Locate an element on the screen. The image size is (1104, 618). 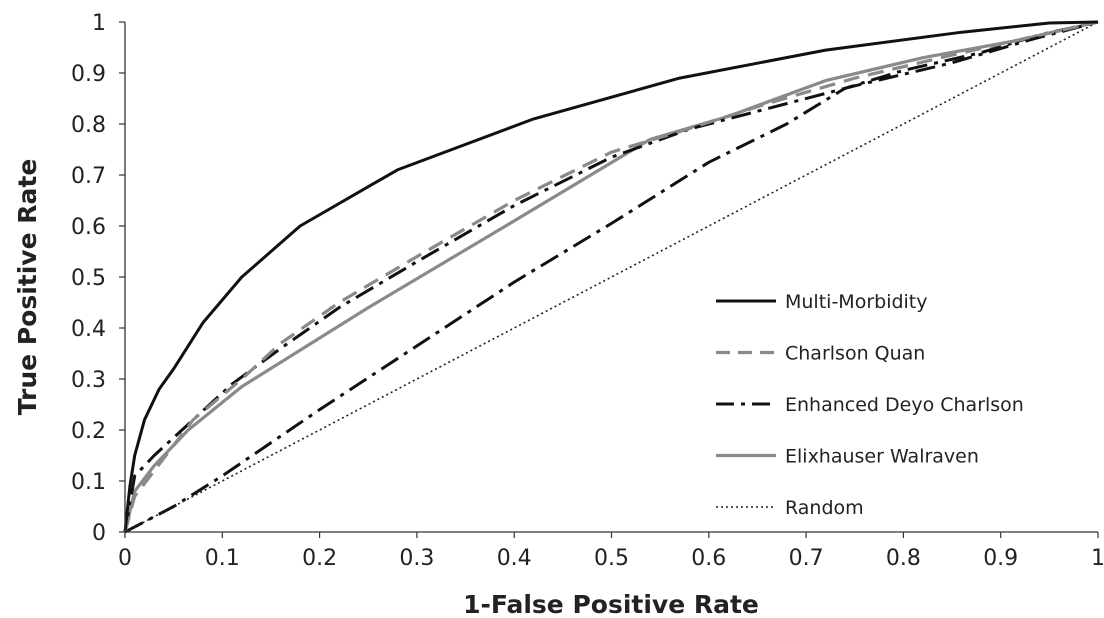
x-tick-label: 0.2 is located at coordinates (319, 558).